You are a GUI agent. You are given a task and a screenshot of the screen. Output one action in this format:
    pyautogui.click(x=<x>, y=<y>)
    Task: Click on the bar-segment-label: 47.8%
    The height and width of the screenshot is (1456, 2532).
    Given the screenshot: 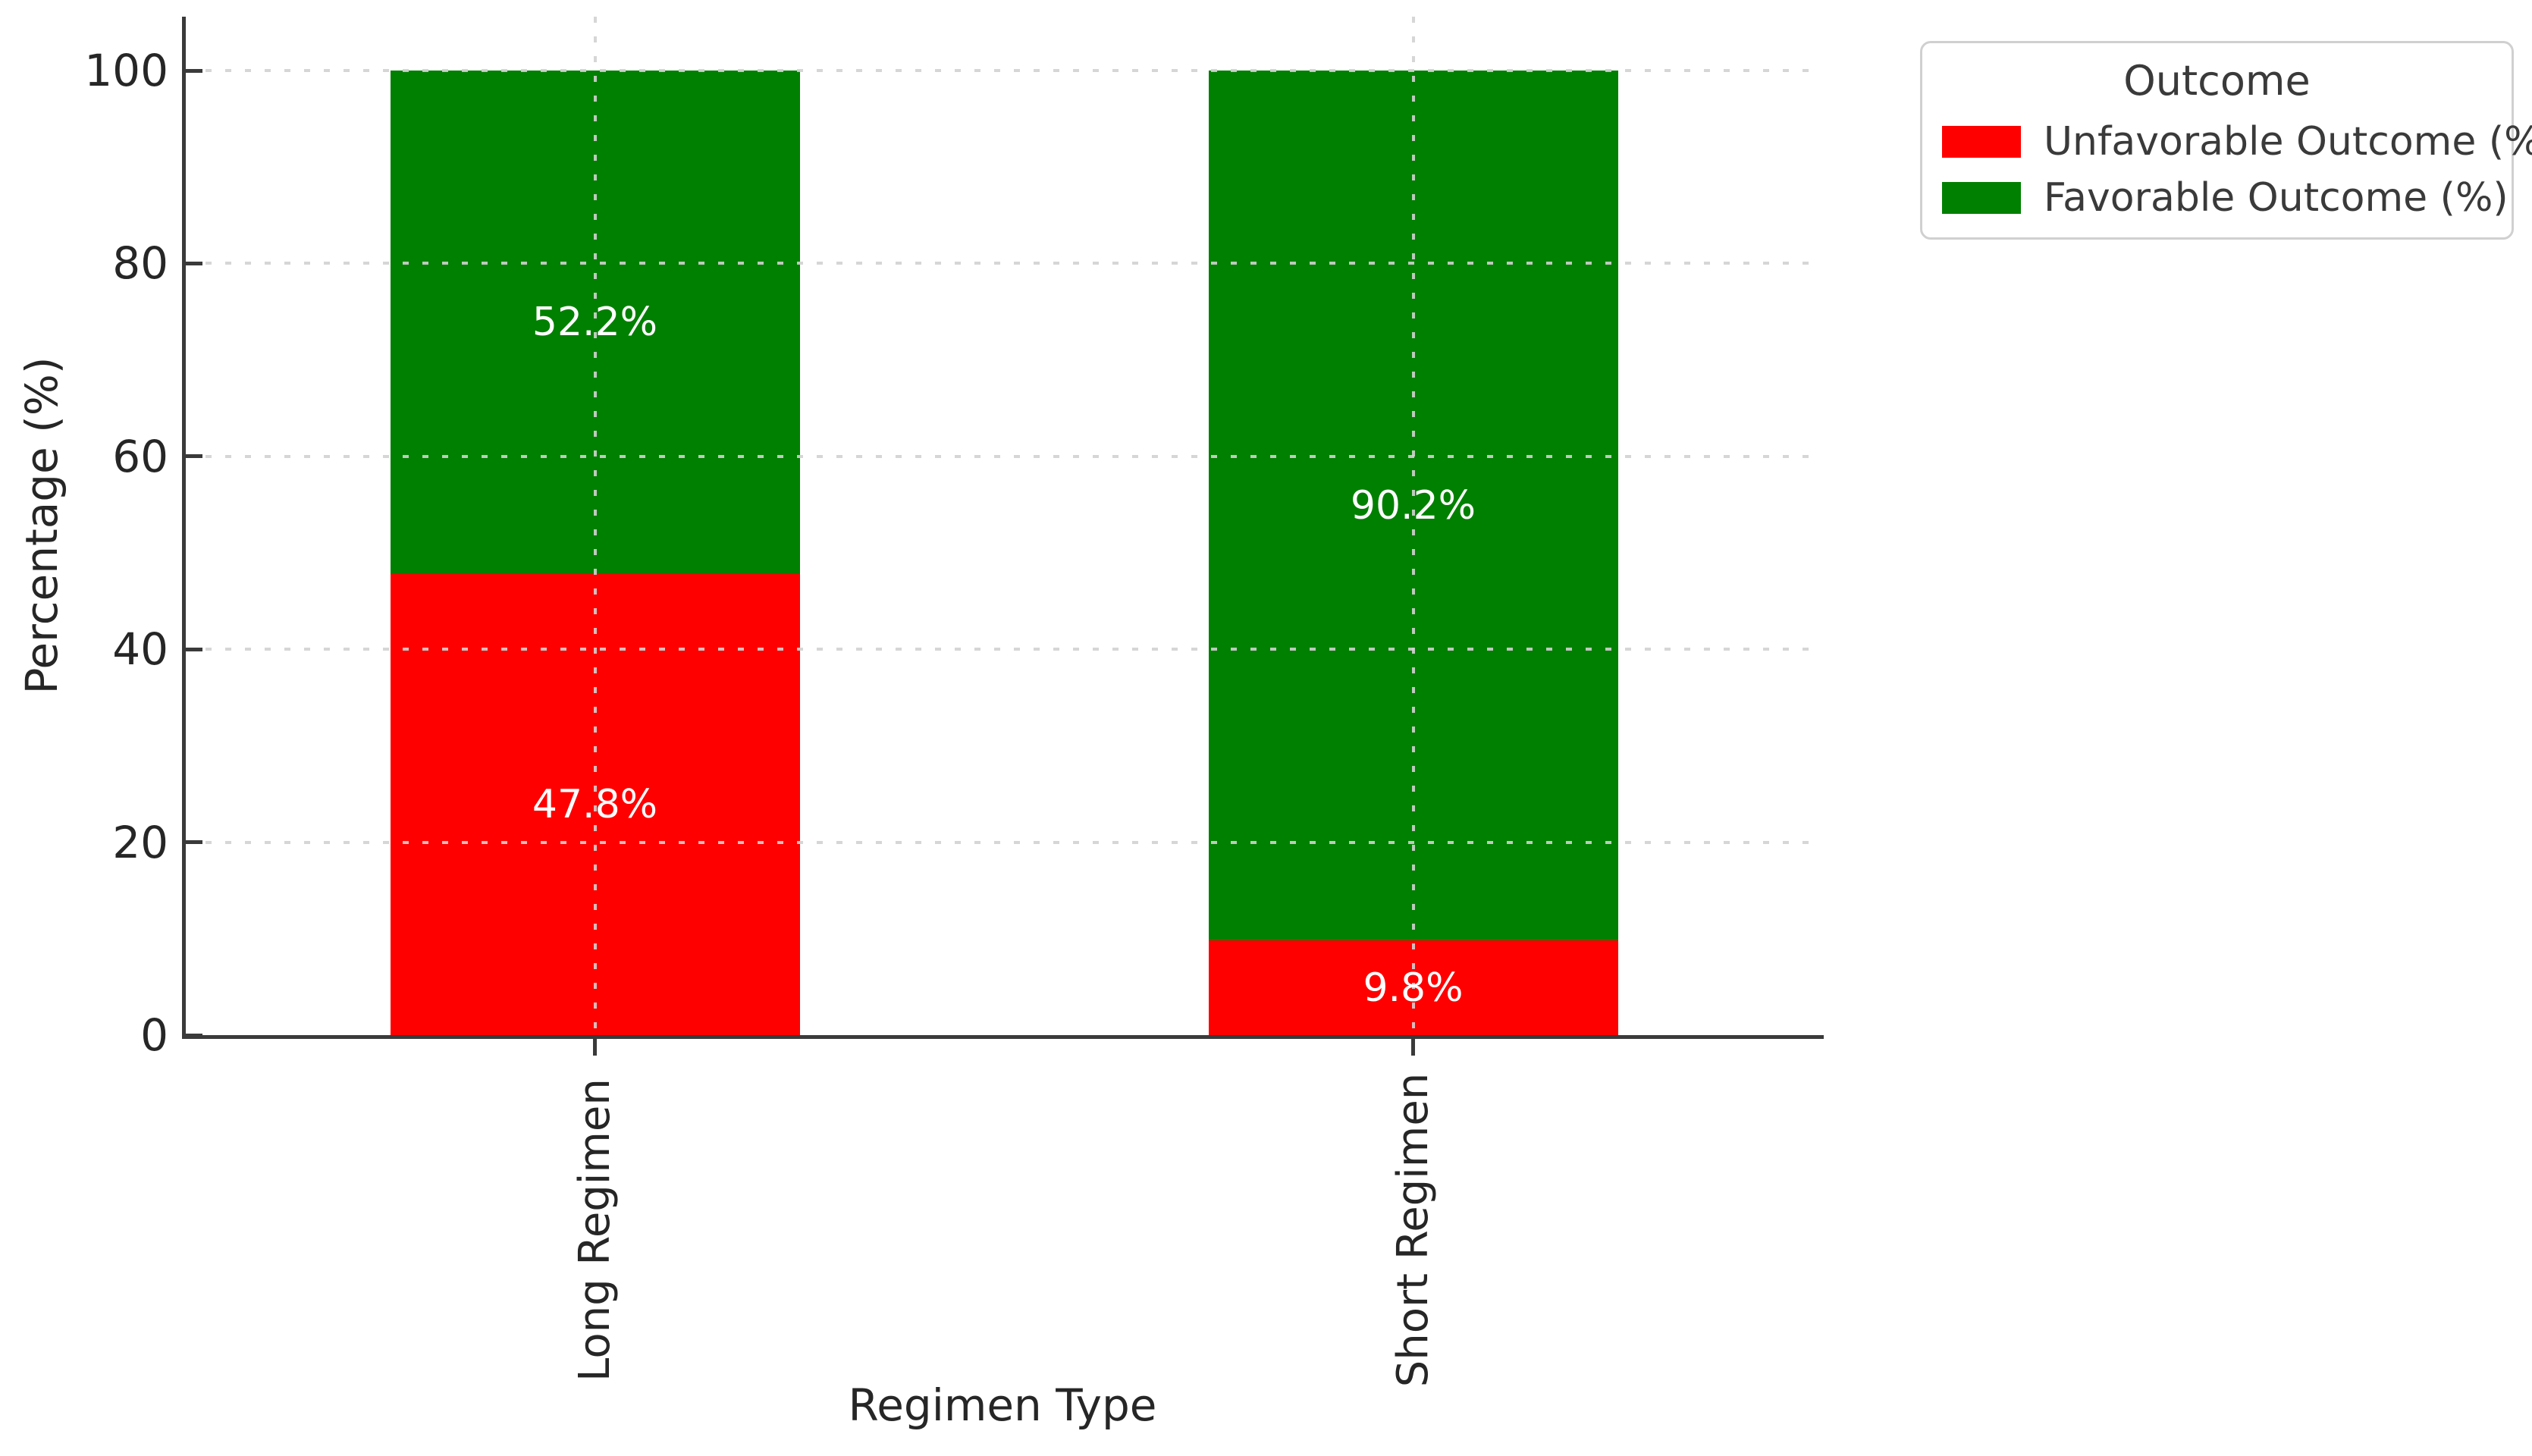 What is the action you would take?
    pyautogui.click(x=595, y=804)
    